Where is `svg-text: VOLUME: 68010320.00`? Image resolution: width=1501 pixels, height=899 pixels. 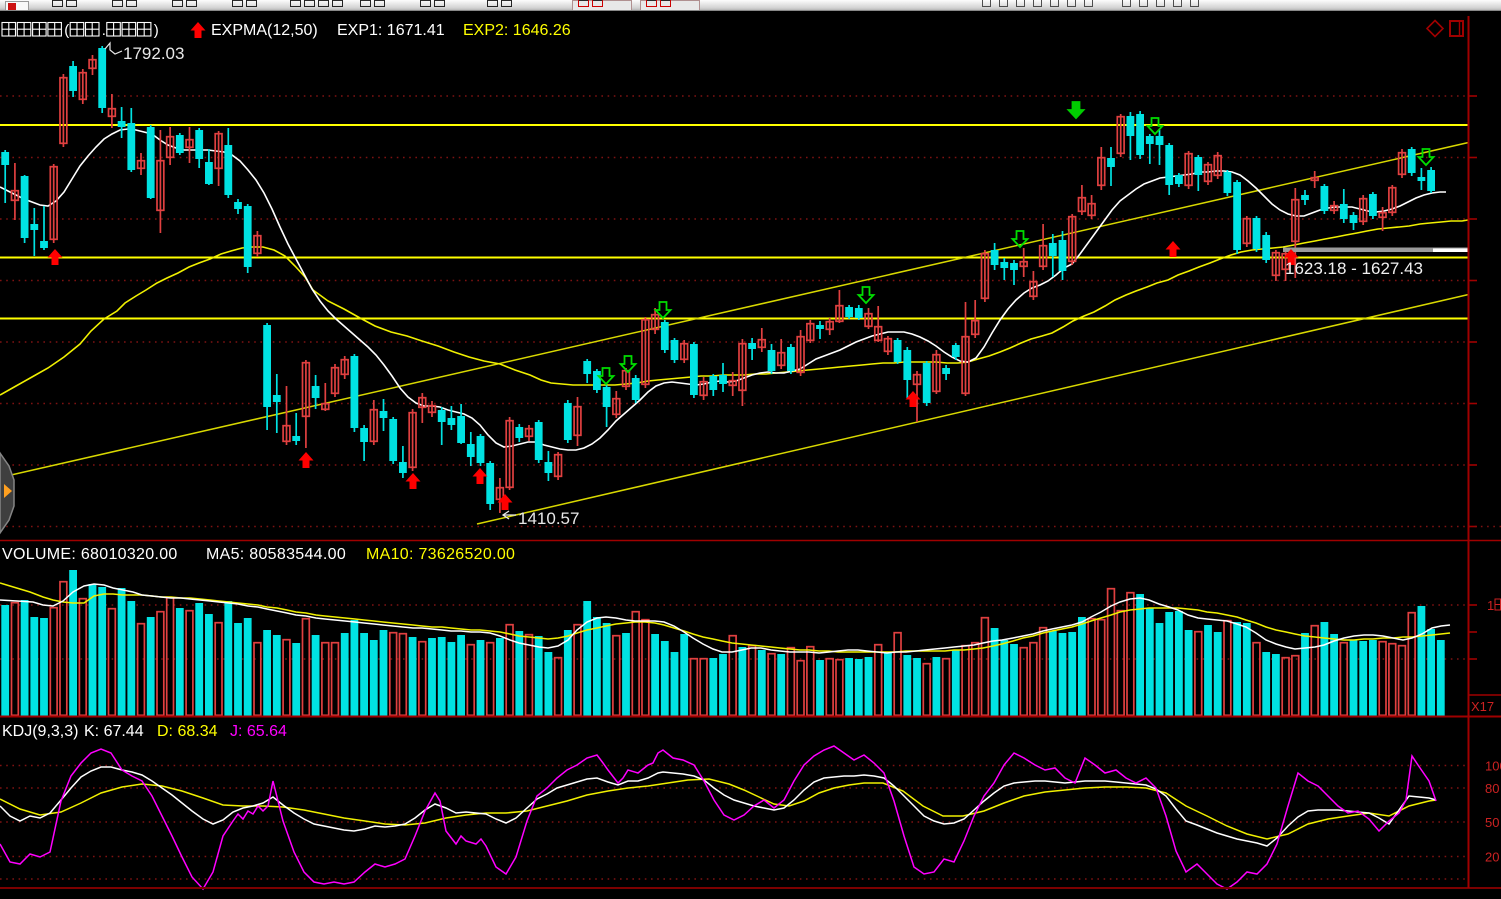
svg-text: VOLUME: 68010320.00 is located at coordinates (90, 554).